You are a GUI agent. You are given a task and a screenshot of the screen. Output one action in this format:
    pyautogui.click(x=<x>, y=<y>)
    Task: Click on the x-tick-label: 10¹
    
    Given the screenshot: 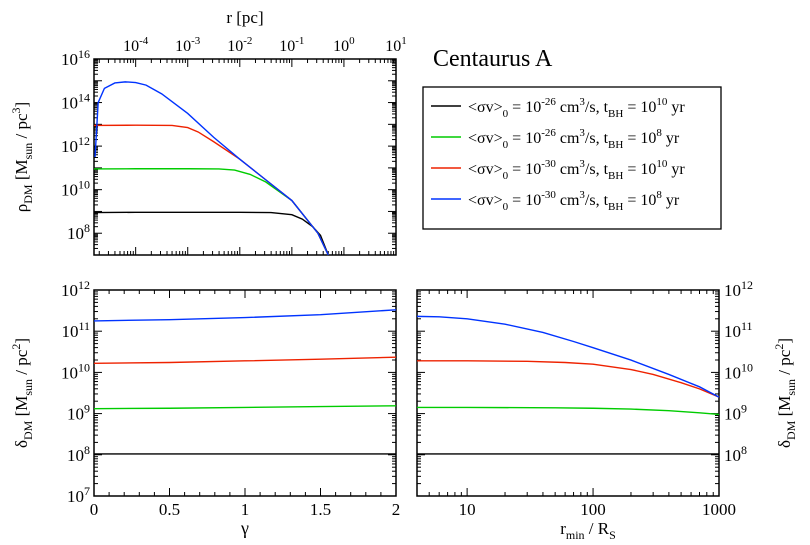 What is the action you would take?
    pyautogui.click(x=396, y=45)
    